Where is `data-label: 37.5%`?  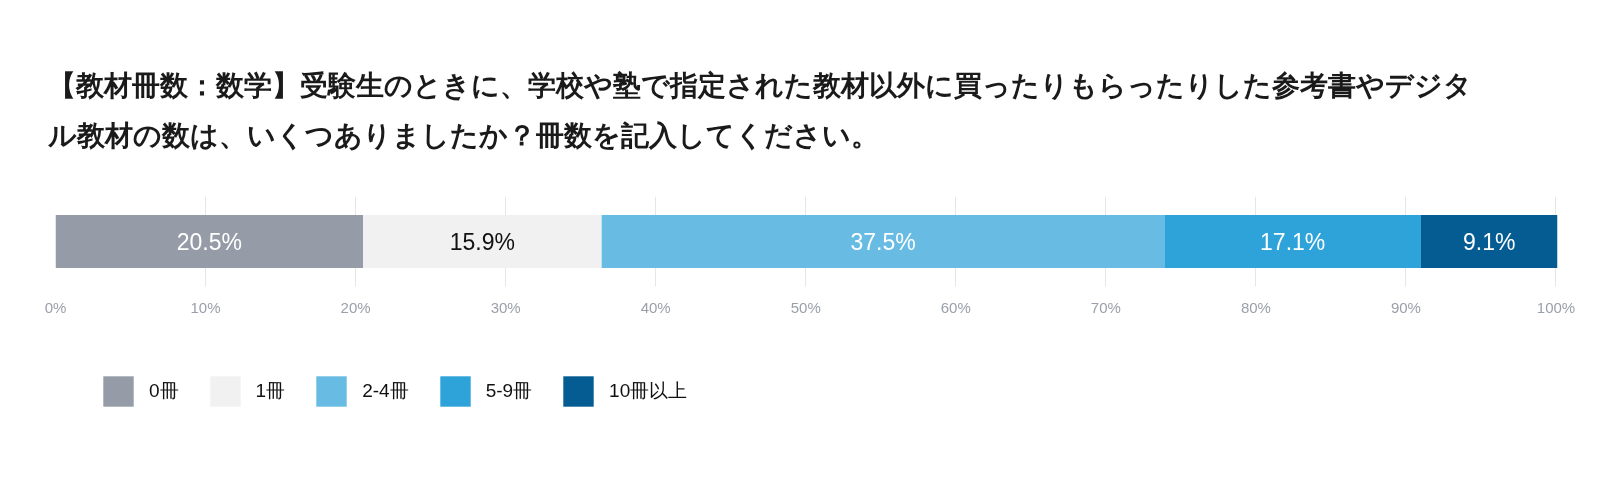 data-label: 37.5% is located at coordinates (883, 241).